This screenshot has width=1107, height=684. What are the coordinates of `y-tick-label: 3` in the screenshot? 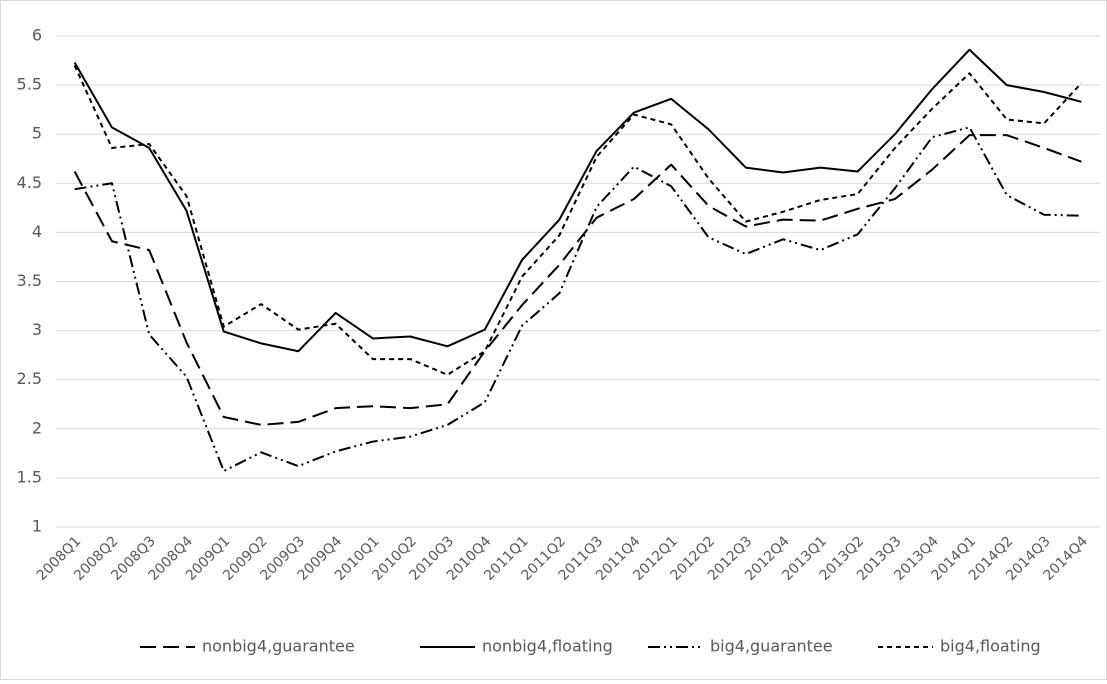 It's located at (37, 329).